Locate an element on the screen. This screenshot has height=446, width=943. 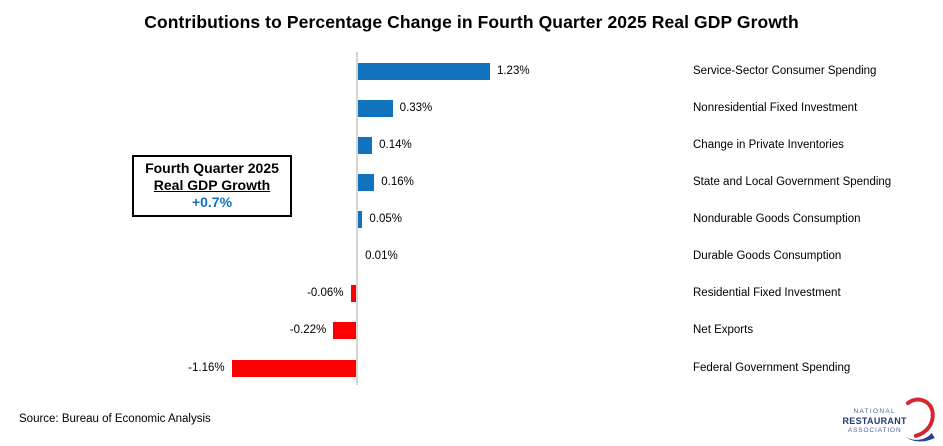
bar-category-label: Nonresidential Fixed Investment is located at coordinates (775, 107).